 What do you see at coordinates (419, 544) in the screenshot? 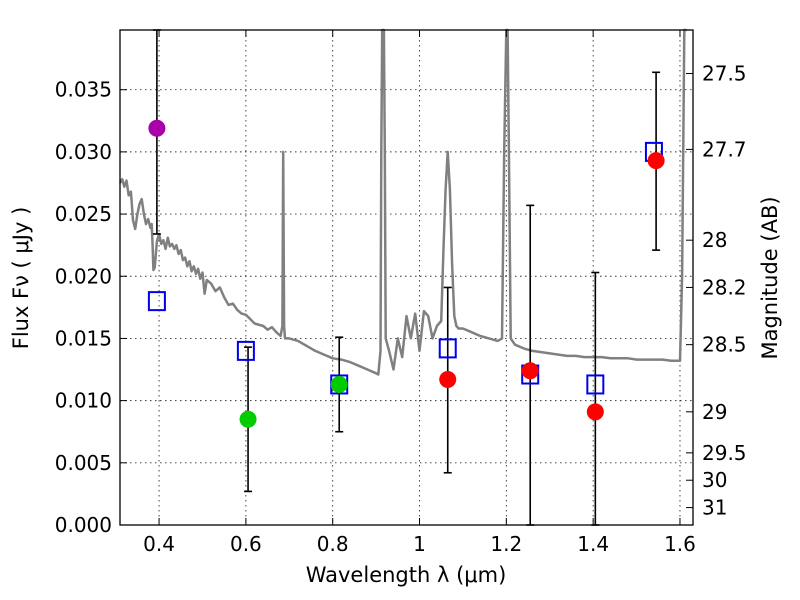
I see `x-tick-label: 1` at bounding box center [419, 544].